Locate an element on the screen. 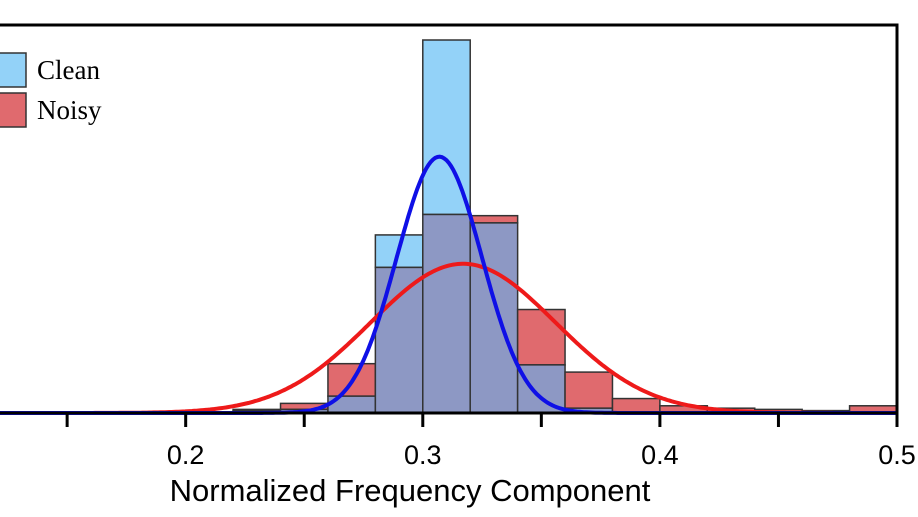 The width and height of the screenshot is (918, 517). x-tick-label: 0.3 is located at coordinates (423, 455).